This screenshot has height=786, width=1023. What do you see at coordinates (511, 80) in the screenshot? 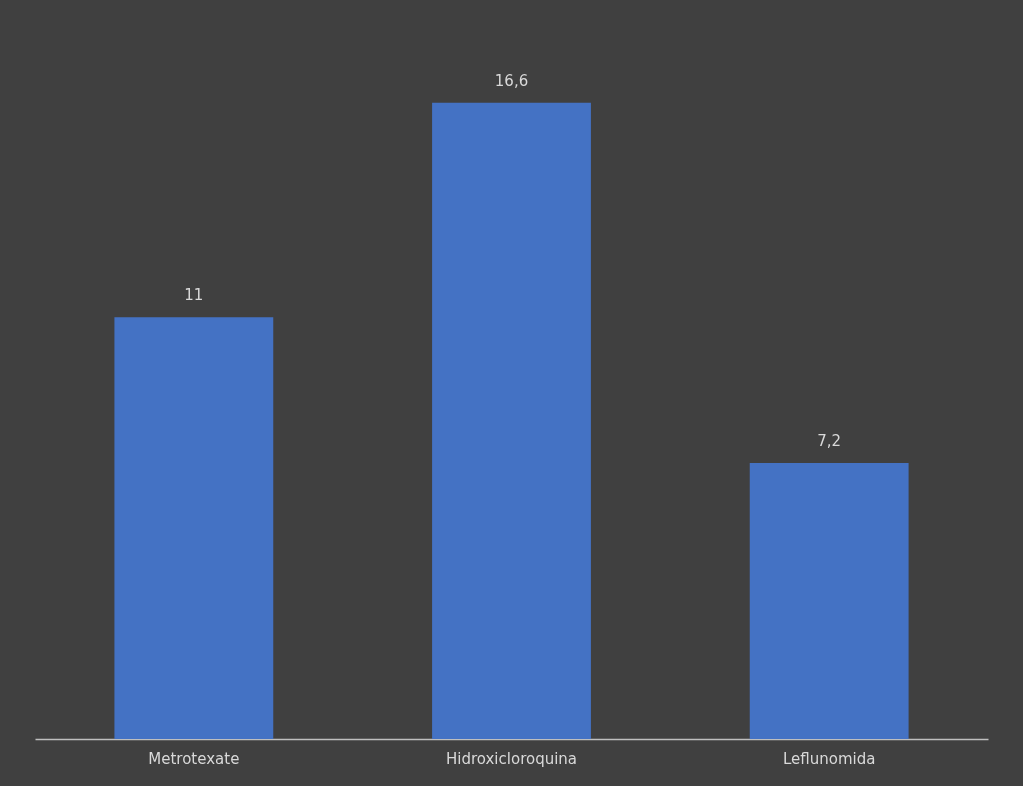
I see `data-label: 16,6` at bounding box center [511, 80].